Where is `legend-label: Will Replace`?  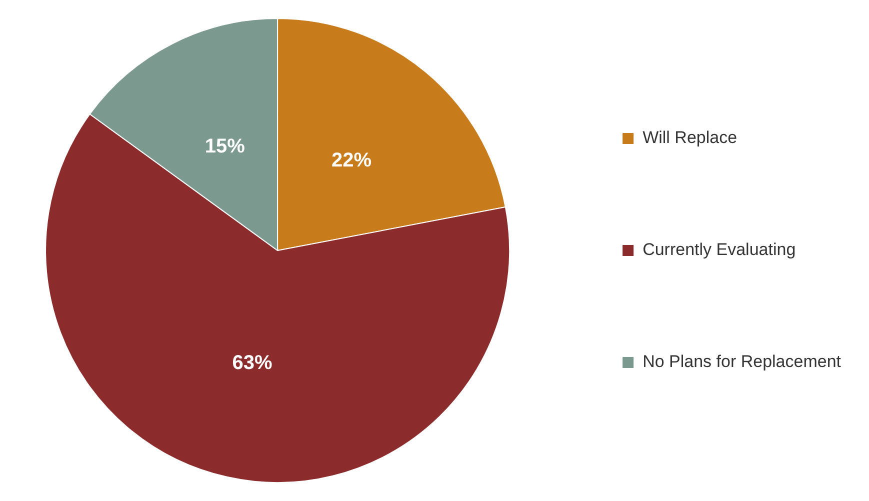 legend-label: Will Replace is located at coordinates (690, 138).